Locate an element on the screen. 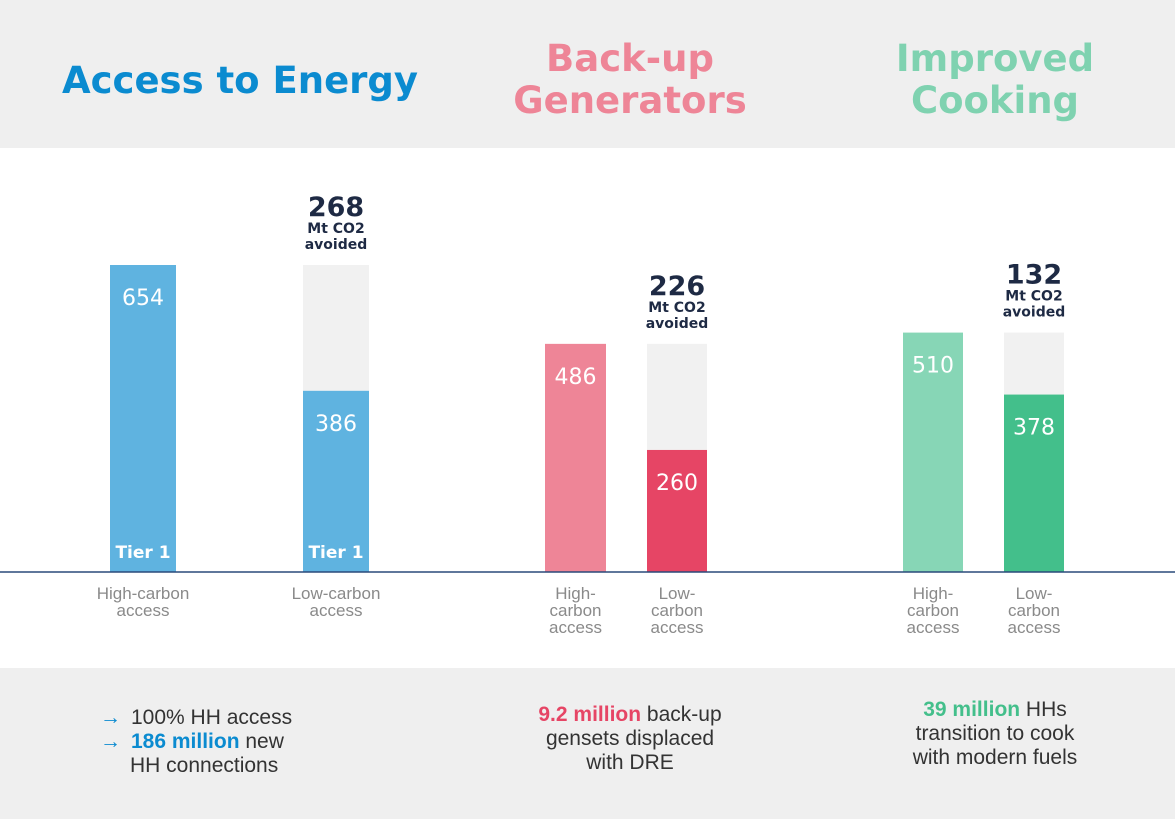  footer-line: transition to cook is located at coordinates (995, 733).